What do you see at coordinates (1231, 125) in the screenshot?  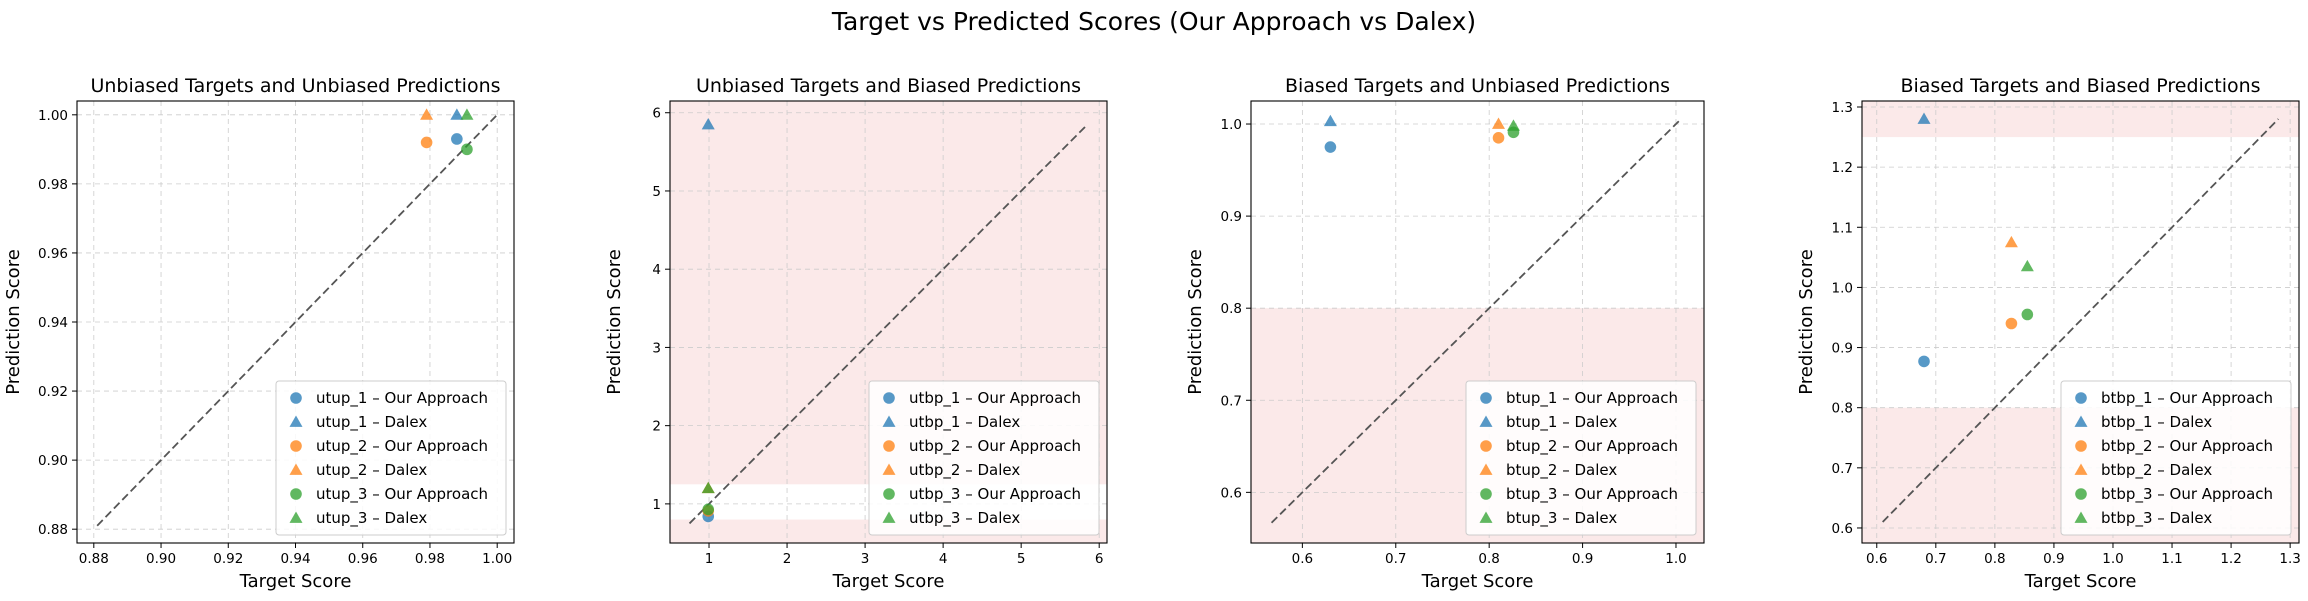 I see `y-tick-label: 1.0` at bounding box center [1231, 125].